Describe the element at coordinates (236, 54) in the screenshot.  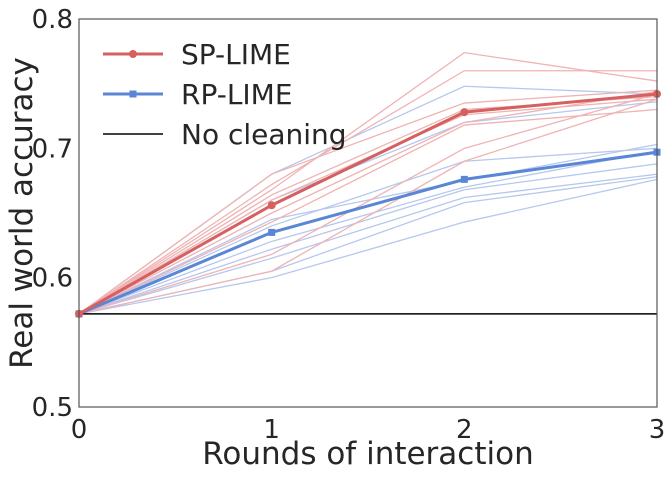
I see `legend-label-sp-lime: SP-LIME` at that location.